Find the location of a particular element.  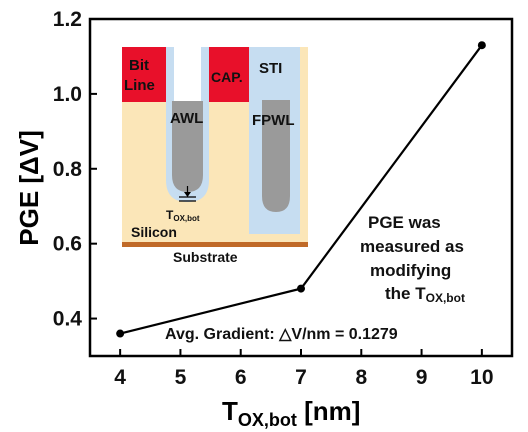

inset-substrate-label: Substrate is located at coordinates (205, 257).